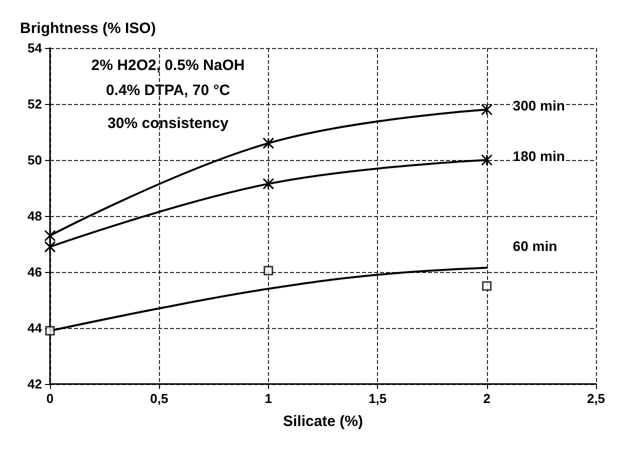 The width and height of the screenshot is (630, 450). What do you see at coordinates (35, 48) in the screenshot?
I see `y-tick-label: 54` at bounding box center [35, 48].